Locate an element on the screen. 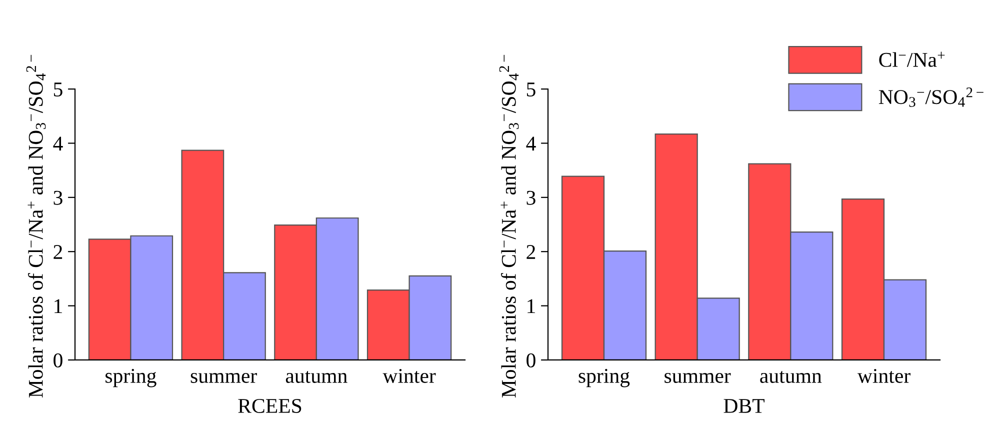 This screenshot has width=1000, height=426. x-axis-title: RCEES is located at coordinates (270, 405).